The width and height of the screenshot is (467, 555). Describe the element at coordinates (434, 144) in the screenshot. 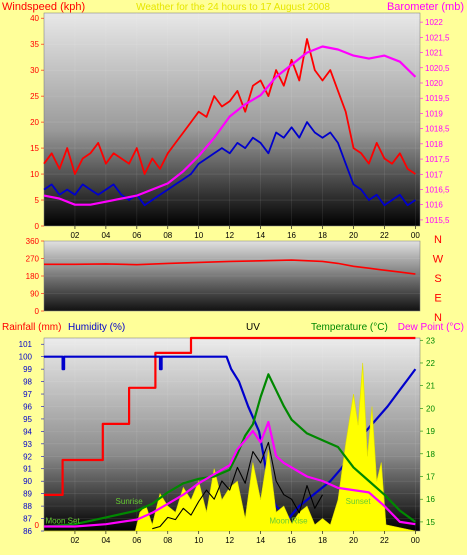

I see `baro-tick-label-1018: 1018` at that location.